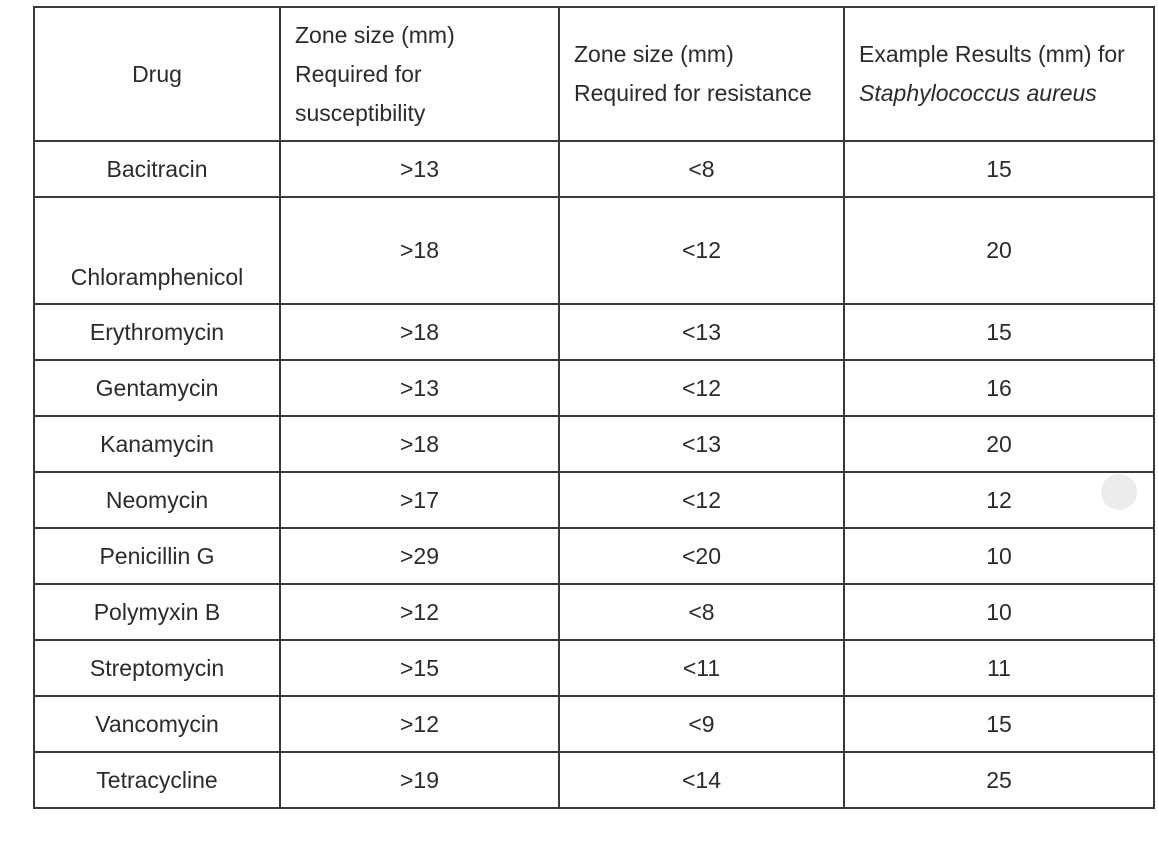 The image size is (1158, 863). What do you see at coordinates (693, 73) in the screenshot?
I see `header-text: Zone size (mm) Required for resistance` at bounding box center [693, 73].